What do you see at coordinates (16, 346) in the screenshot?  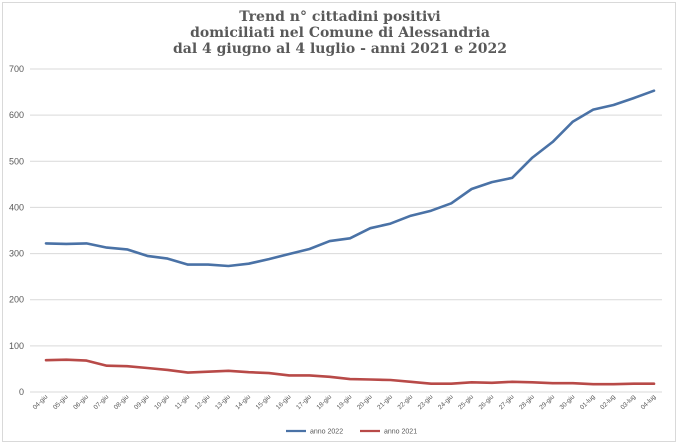 I see `y-tick-label: 100` at bounding box center [16, 346].